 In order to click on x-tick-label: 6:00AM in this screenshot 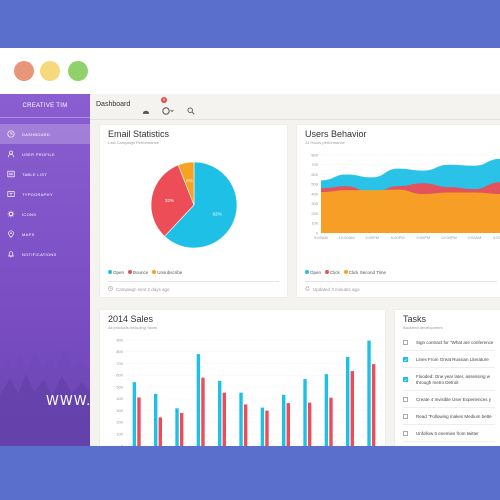, I will do `click(496, 237)`.